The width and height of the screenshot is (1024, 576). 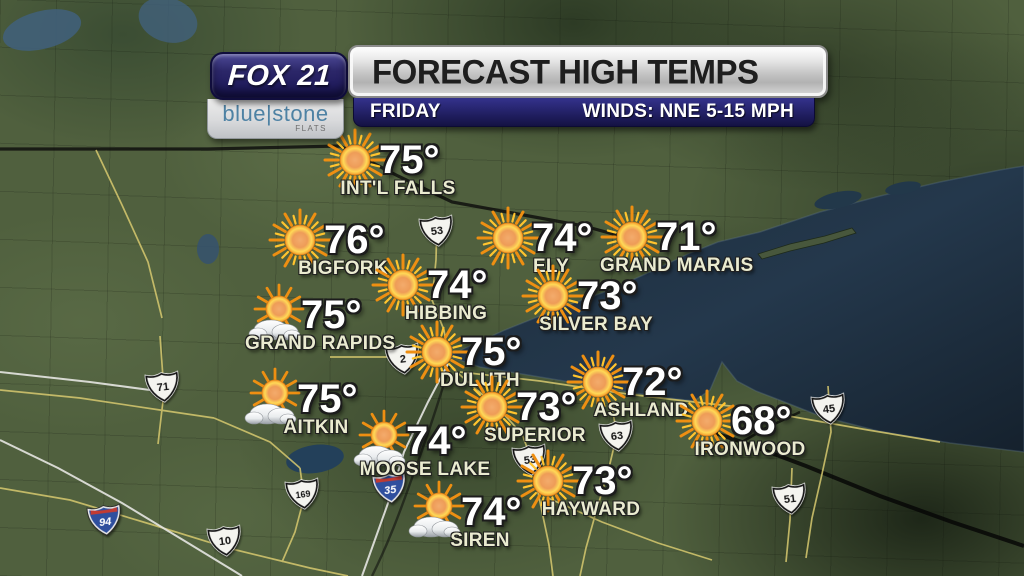 I want to click on svg-text: 51, so click(x=790, y=499).